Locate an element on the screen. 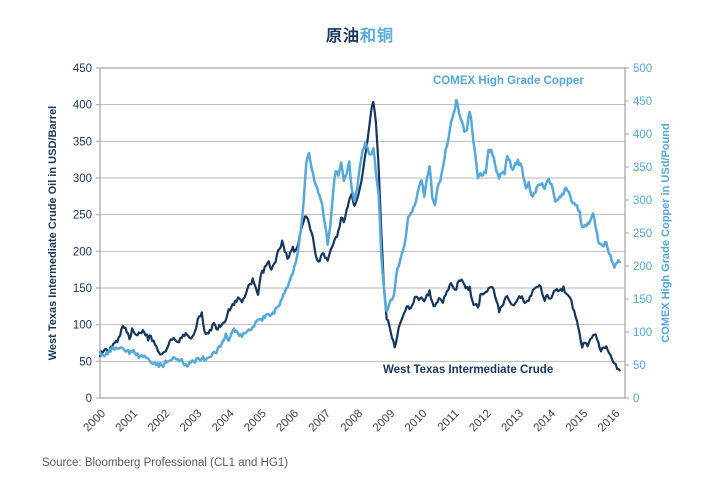 The height and width of the screenshot is (500, 720). x-axis-tick-label: 2013 is located at coordinates (512, 421).